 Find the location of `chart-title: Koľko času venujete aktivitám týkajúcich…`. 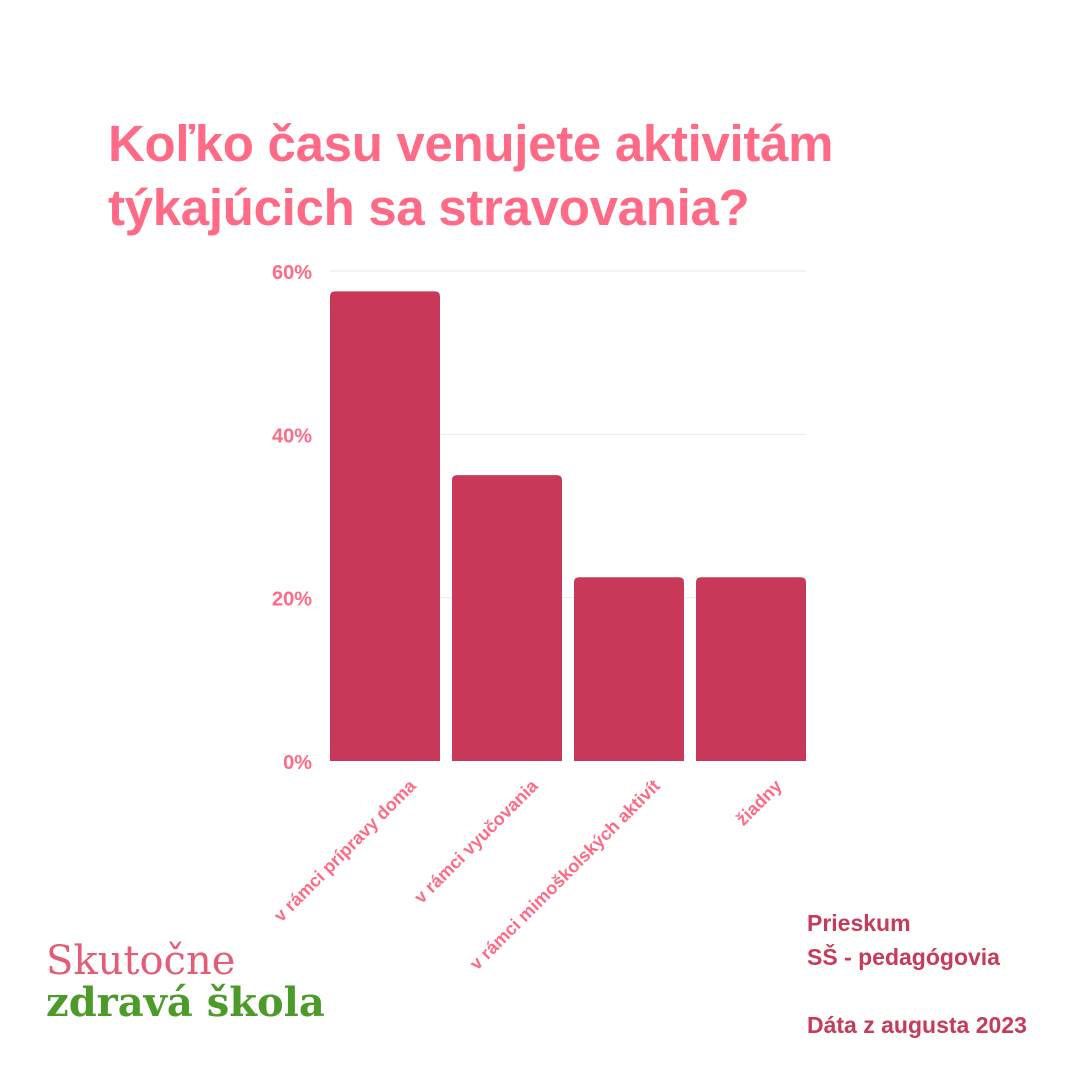

chart-title: Koľko času venujete aktivitám týkajúcich… is located at coordinates (558, 176).